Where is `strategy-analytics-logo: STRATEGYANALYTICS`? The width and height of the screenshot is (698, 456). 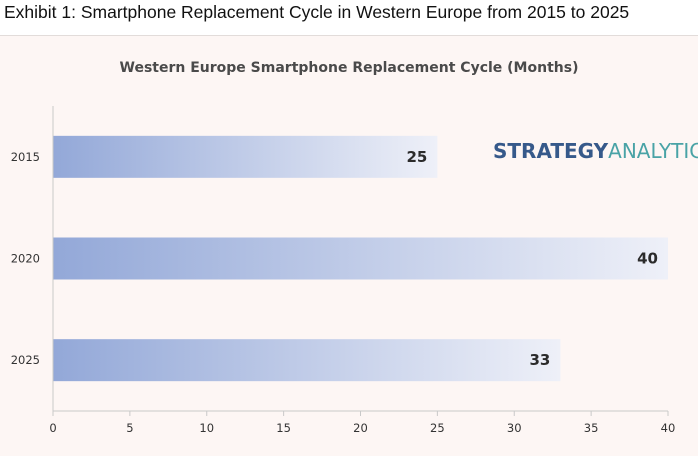
strategy-analytics-logo: STRATEGYANALYTICS is located at coordinates (595, 151).